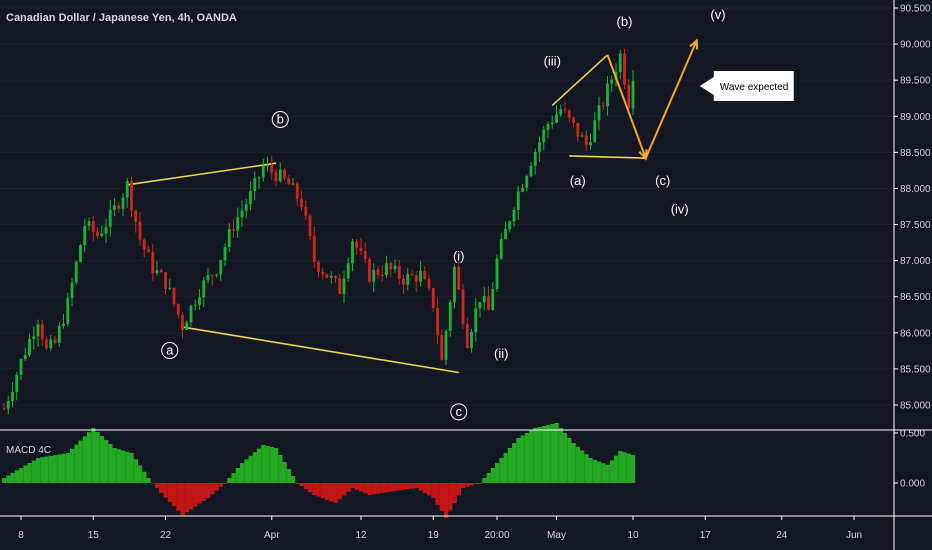 This screenshot has height=550, width=932. Describe the element at coordinates (202, 174) in the screenshot. I see `trendline` at that location.